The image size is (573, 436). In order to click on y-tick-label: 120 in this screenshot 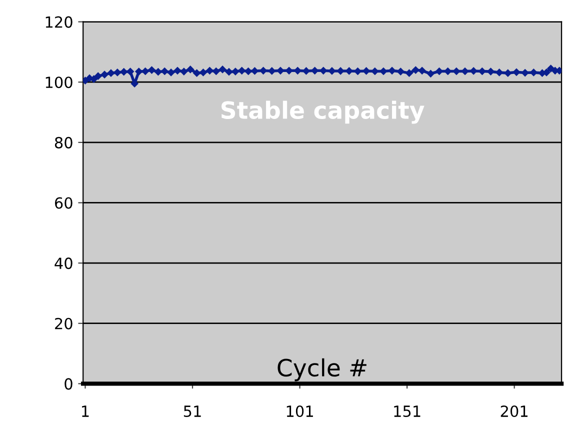, I will do `click(59, 22)`.